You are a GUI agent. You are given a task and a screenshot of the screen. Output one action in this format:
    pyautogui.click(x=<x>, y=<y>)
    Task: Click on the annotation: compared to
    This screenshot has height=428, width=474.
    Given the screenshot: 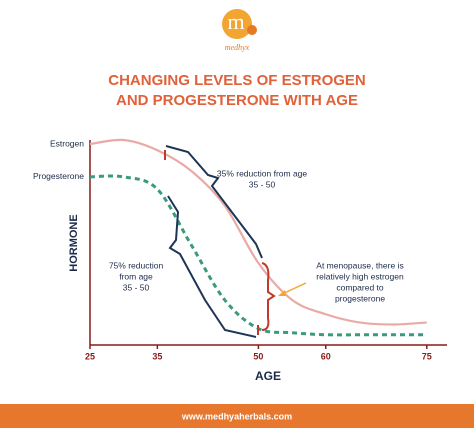 What is the action you would take?
    pyautogui.click(x=360, y=287)
    